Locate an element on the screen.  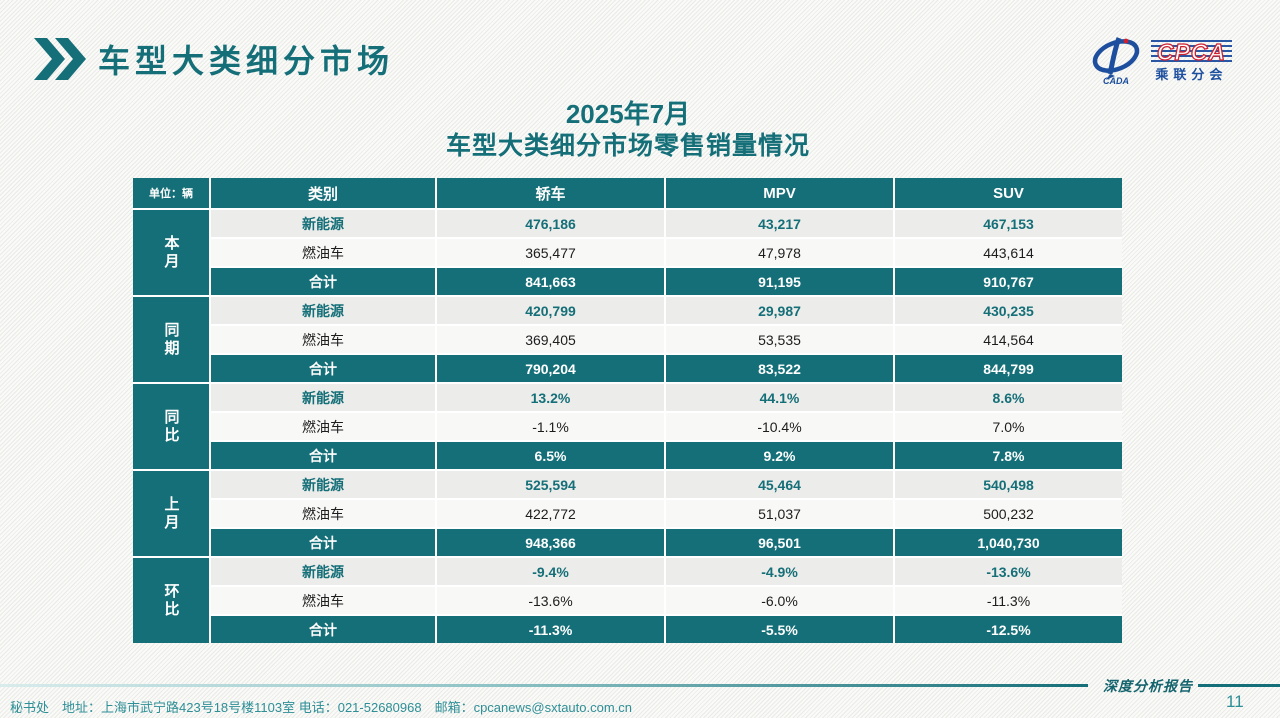
cell-value: -1.1% is located at coordinates (550, 426).